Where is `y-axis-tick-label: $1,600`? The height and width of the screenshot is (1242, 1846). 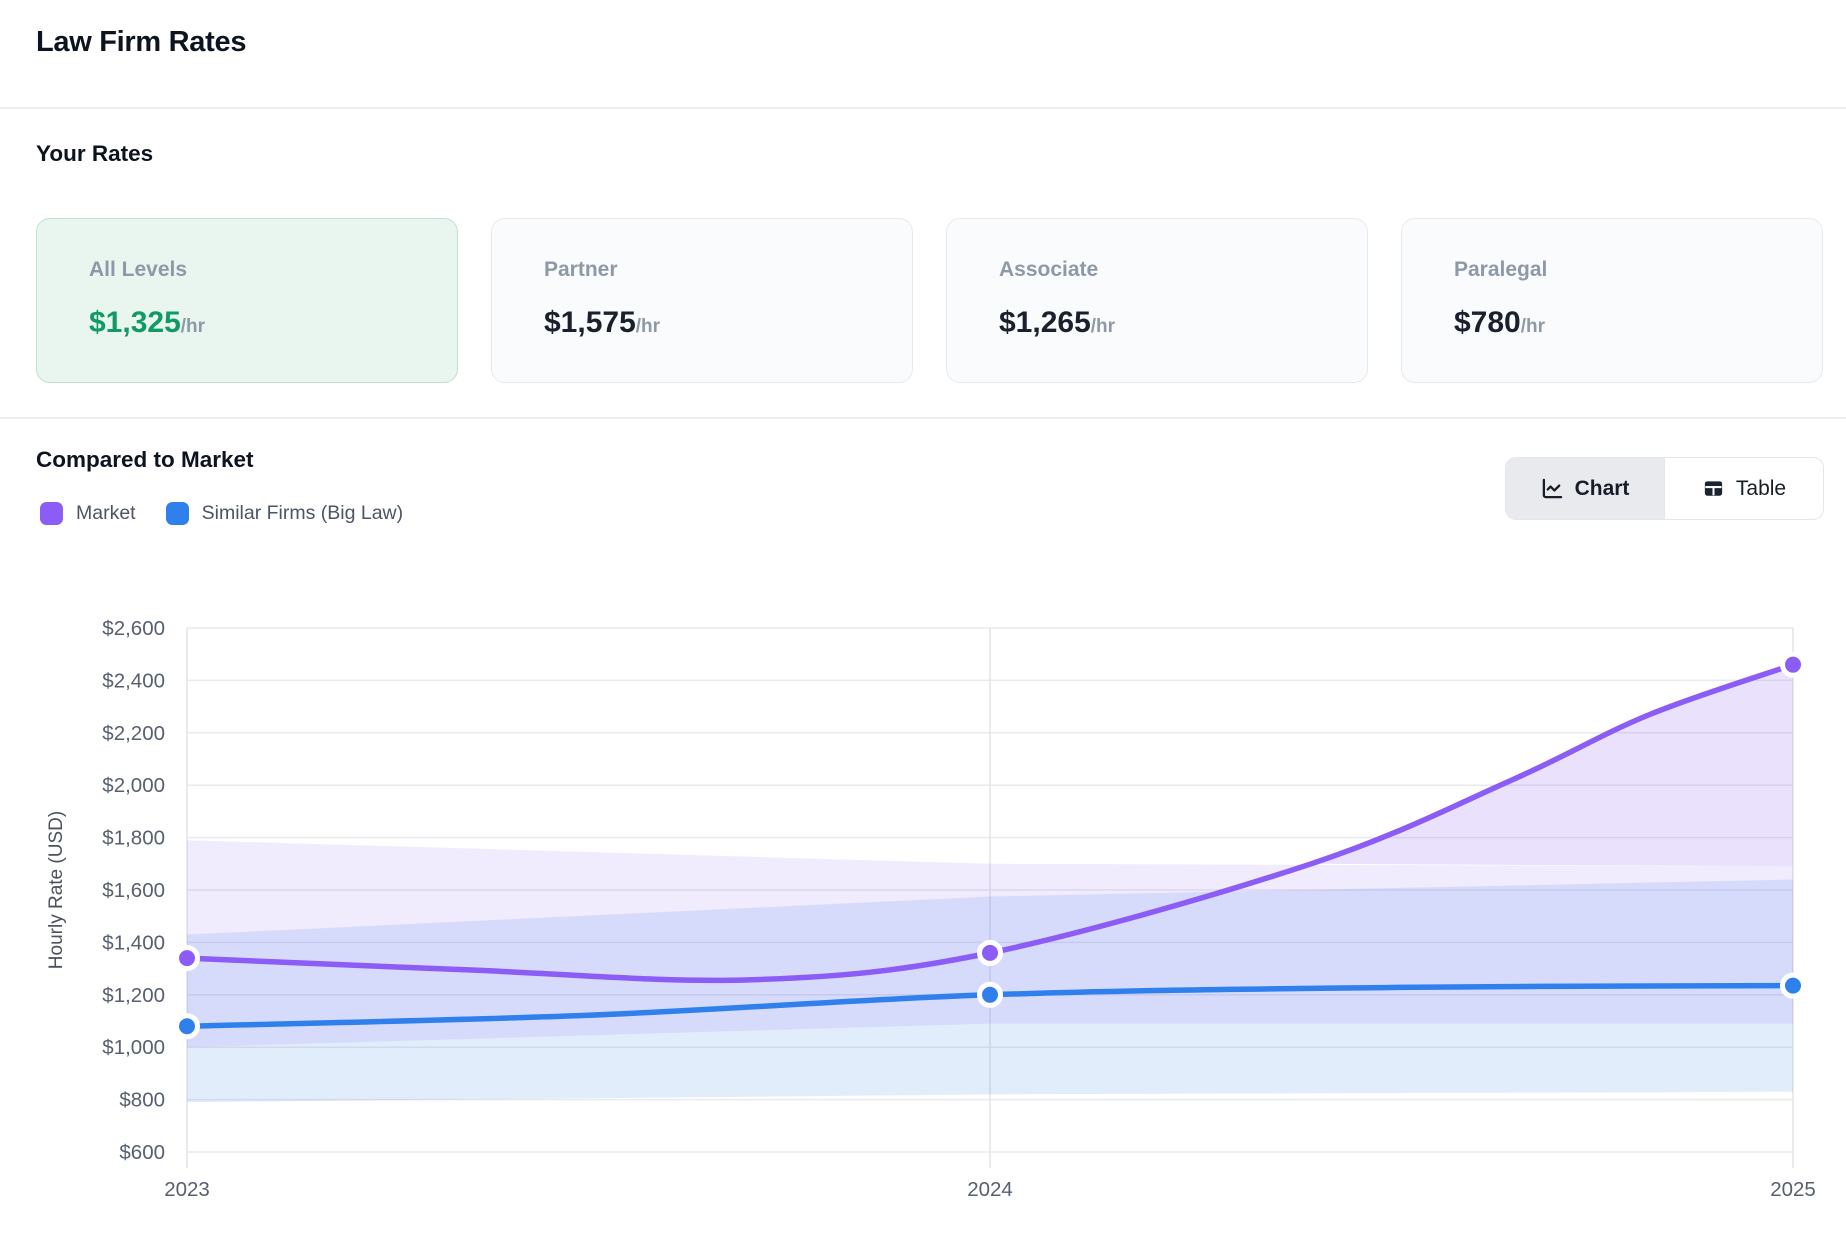 y-axis-tick-label: $1,600 is located at coordinates (133, 890).